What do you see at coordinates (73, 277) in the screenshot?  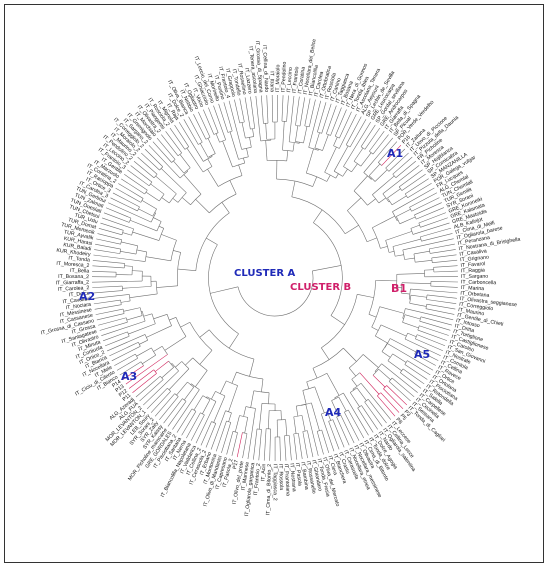 I see `leaf-label: IT_Bosana_2` at bounding box center [73, 277].